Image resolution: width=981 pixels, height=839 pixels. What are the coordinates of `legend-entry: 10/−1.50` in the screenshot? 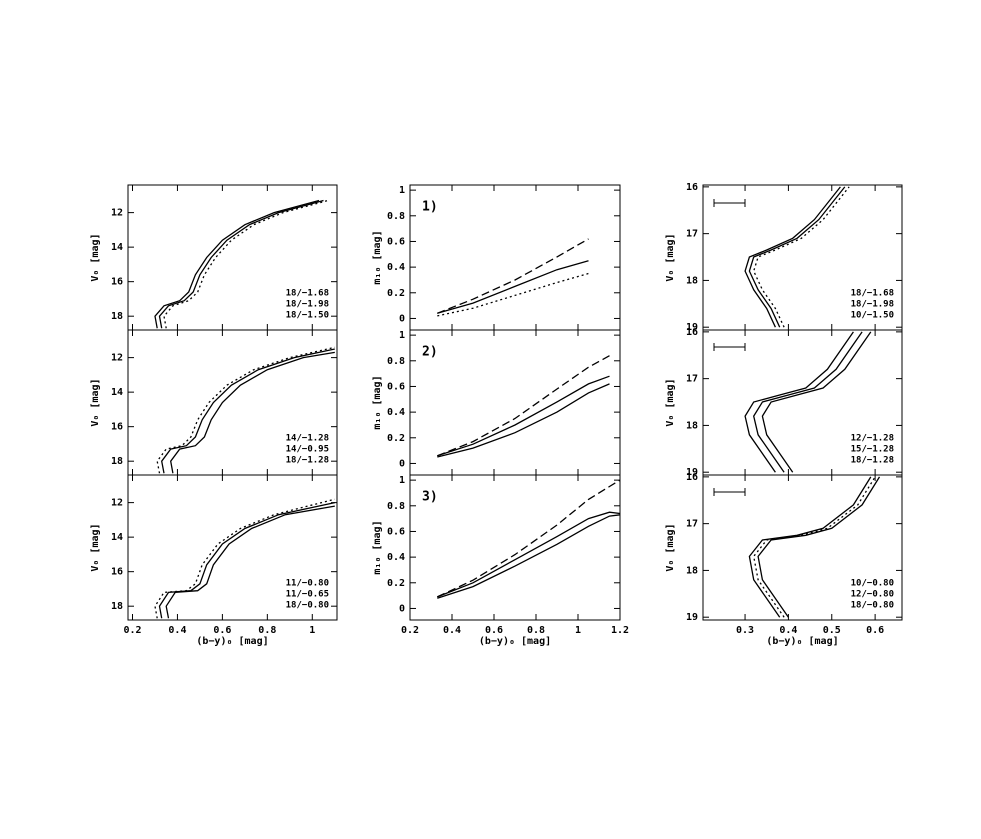 It's located at (872, 316).